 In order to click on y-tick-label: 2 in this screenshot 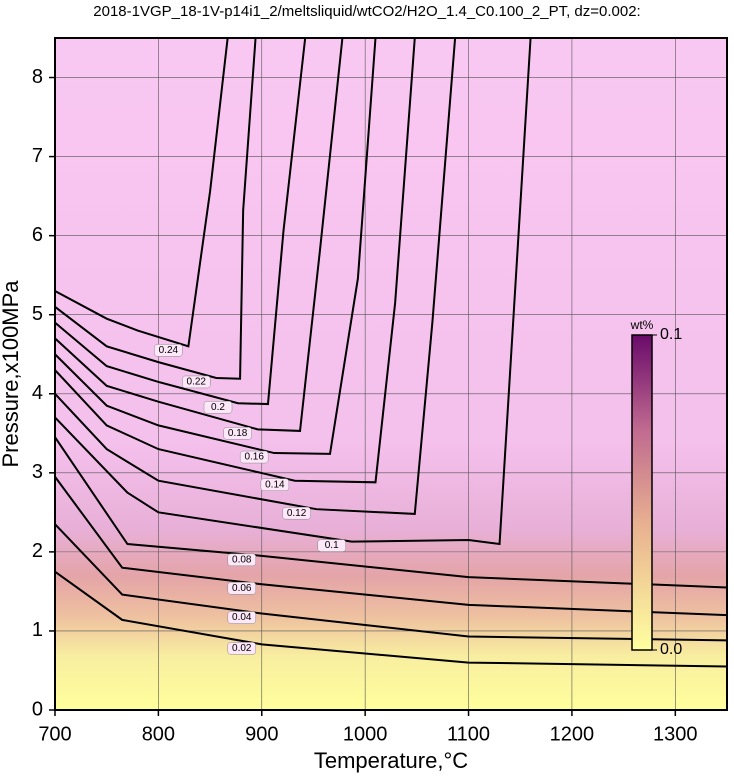, I will do `click(37, 551)`.